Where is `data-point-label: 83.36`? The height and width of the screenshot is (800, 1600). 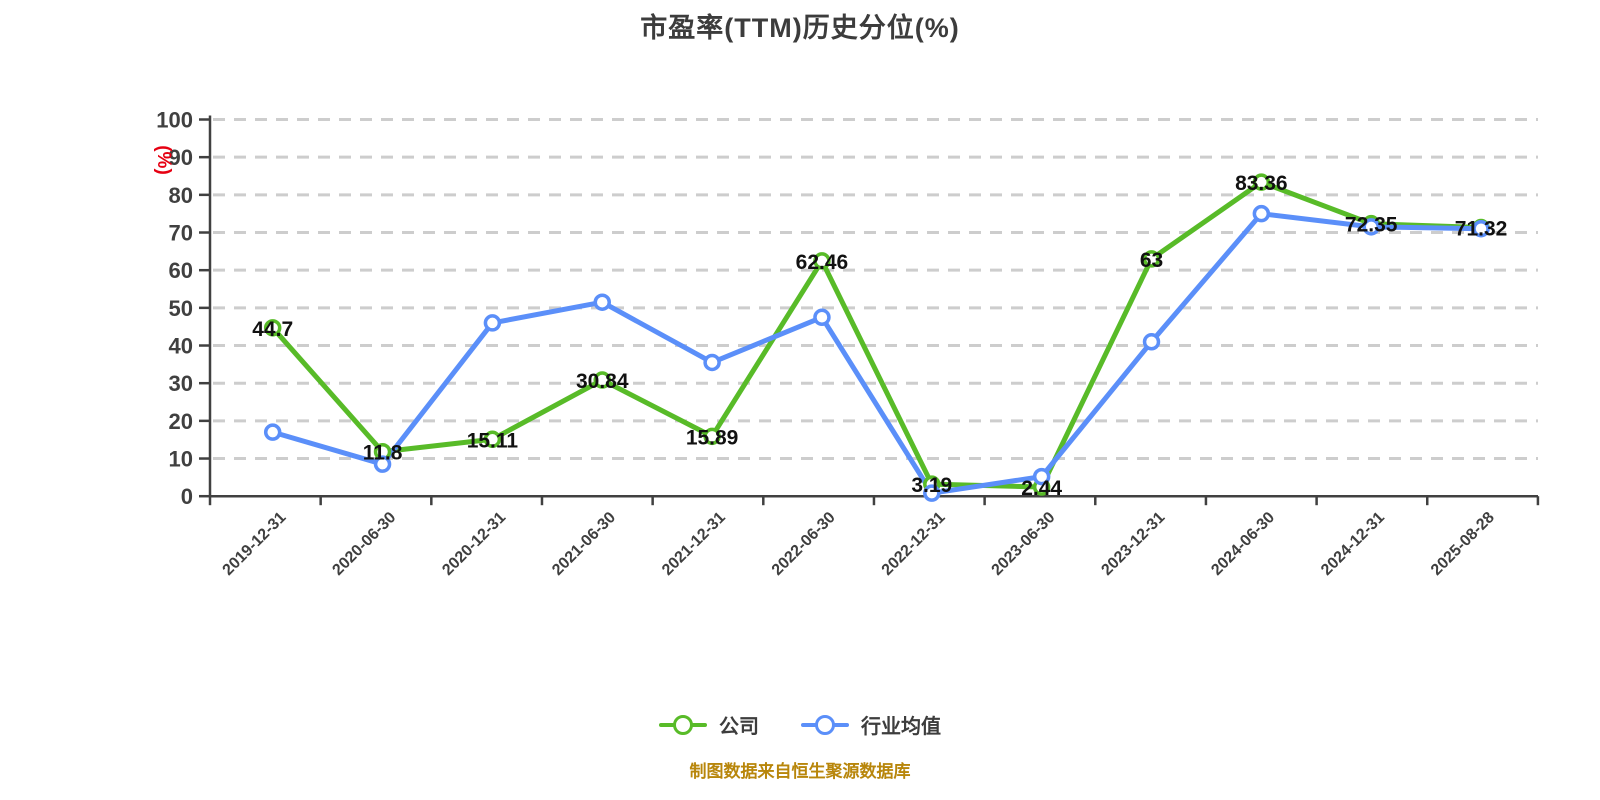
data-point-label: 83.36 is located at coordinates (1261, 183).